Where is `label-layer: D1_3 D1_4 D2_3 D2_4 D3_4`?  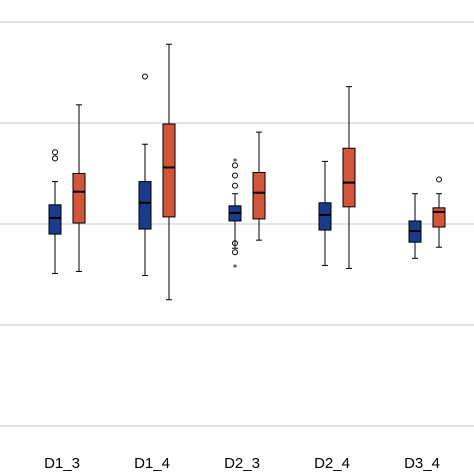 label-layer: D1_3 D1_4 D2_3 D2_4 D3_4 is located at coordinates (242, 463).